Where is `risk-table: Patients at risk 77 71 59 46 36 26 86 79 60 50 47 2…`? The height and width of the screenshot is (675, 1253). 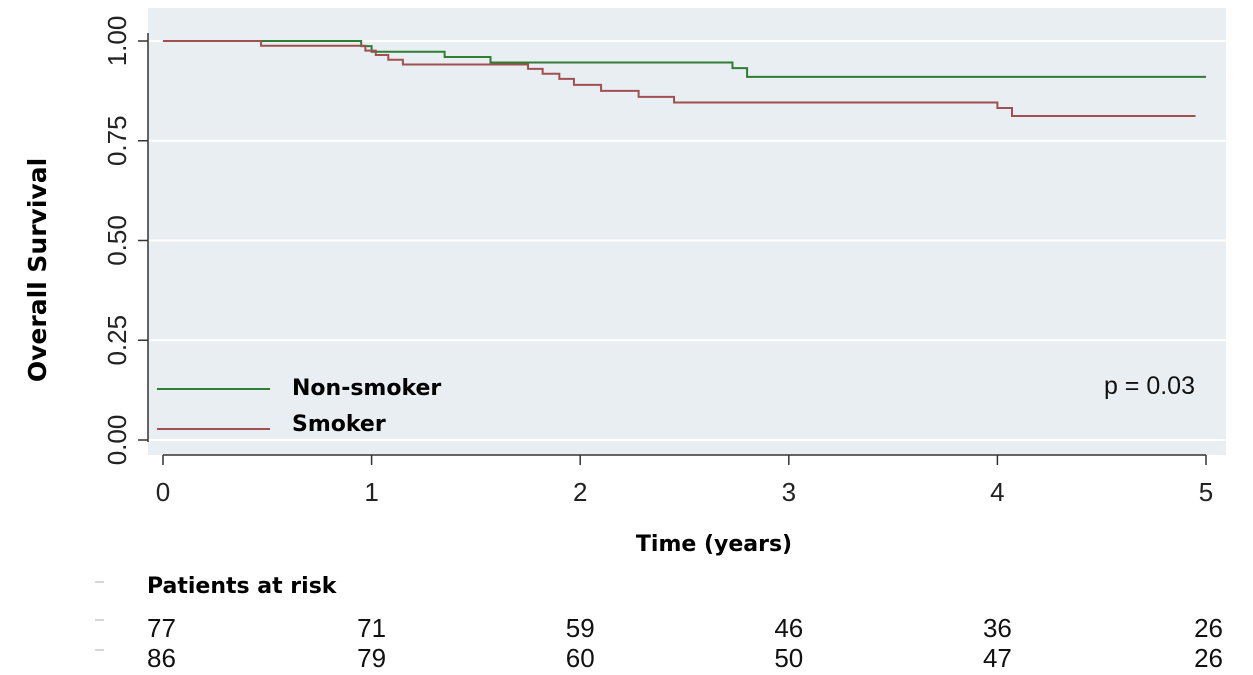 risk-table: Patients at risk 77 71 59 46 36 26 86 79 60 50 47 2… is located at coordinates (659, 623).